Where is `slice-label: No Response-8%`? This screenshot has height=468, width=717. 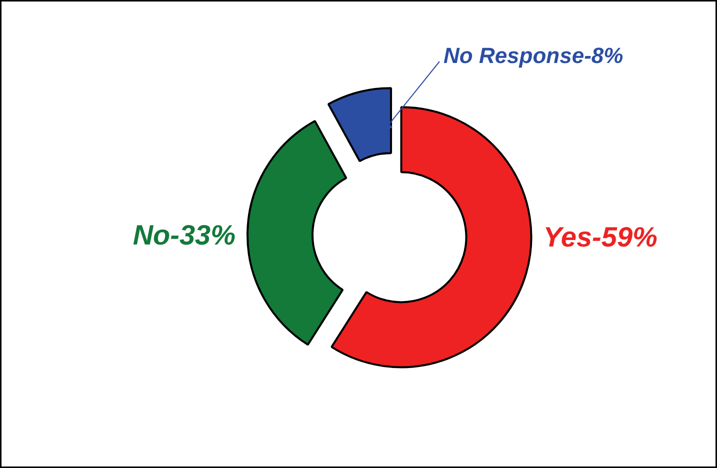 slice-label: No Response-8% is located at coordinates (534, 55).